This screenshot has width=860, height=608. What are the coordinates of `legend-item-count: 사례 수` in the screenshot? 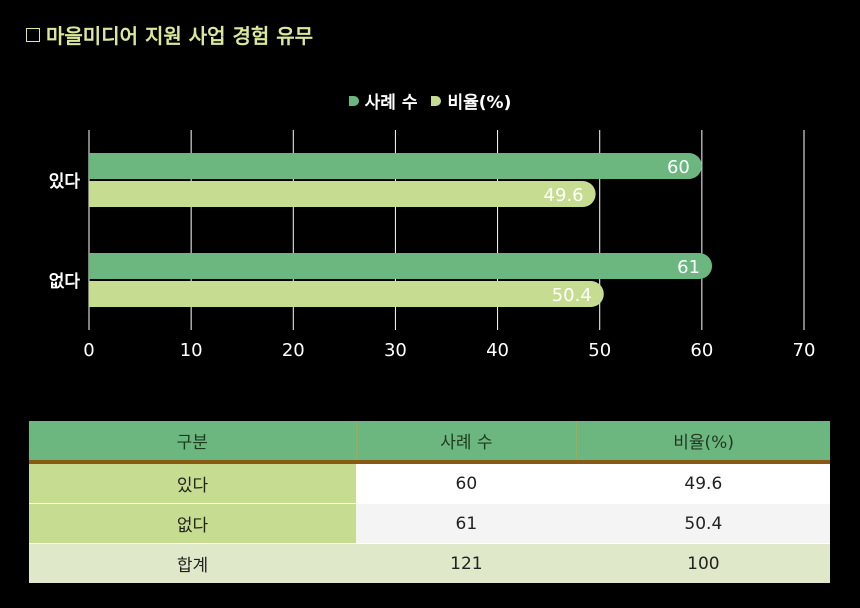 It's located at (383, 100).